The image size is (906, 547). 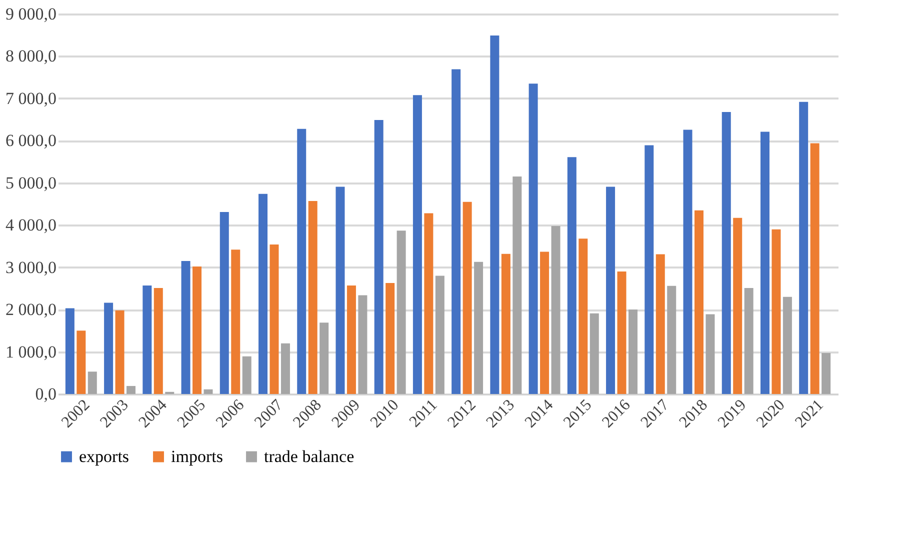 What do you see at coordinates (423, 413) in the screenshot?
I see `x-tick-label: 2011` at bounding box center [423, 413].